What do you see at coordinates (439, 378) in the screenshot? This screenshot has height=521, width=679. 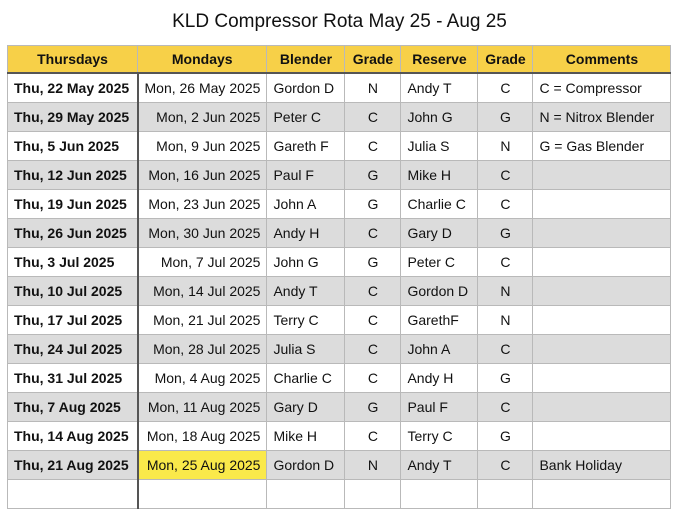 I see `reserve-cell: Andy H` at bounding box center [439, 378].